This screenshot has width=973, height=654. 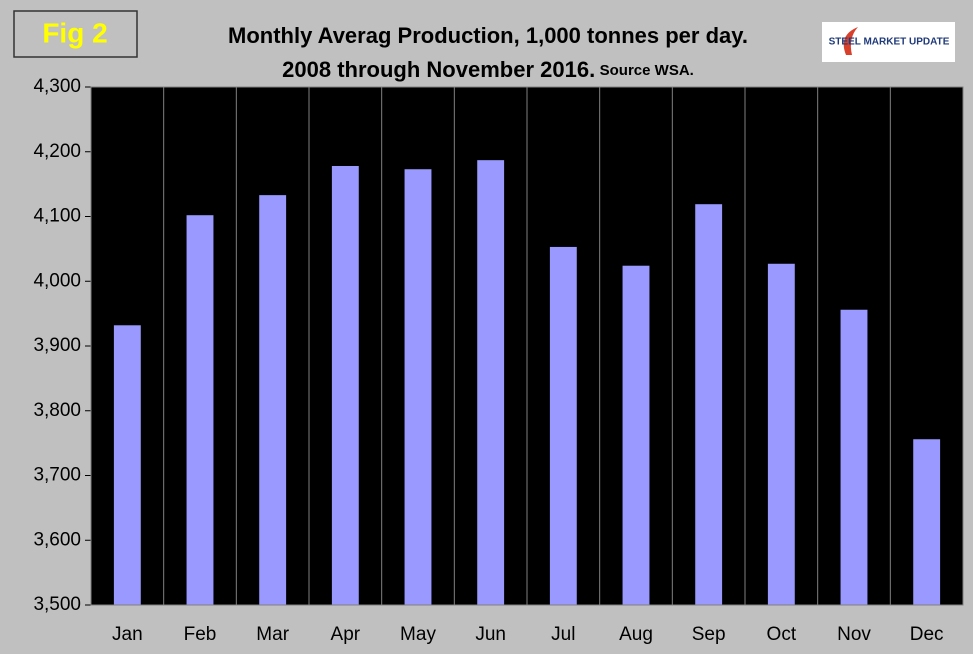 What do you see at coordinates (57, 86) in the screenshot?
I see `y-tick-label: 4,300` at bounding box center [57, 86].